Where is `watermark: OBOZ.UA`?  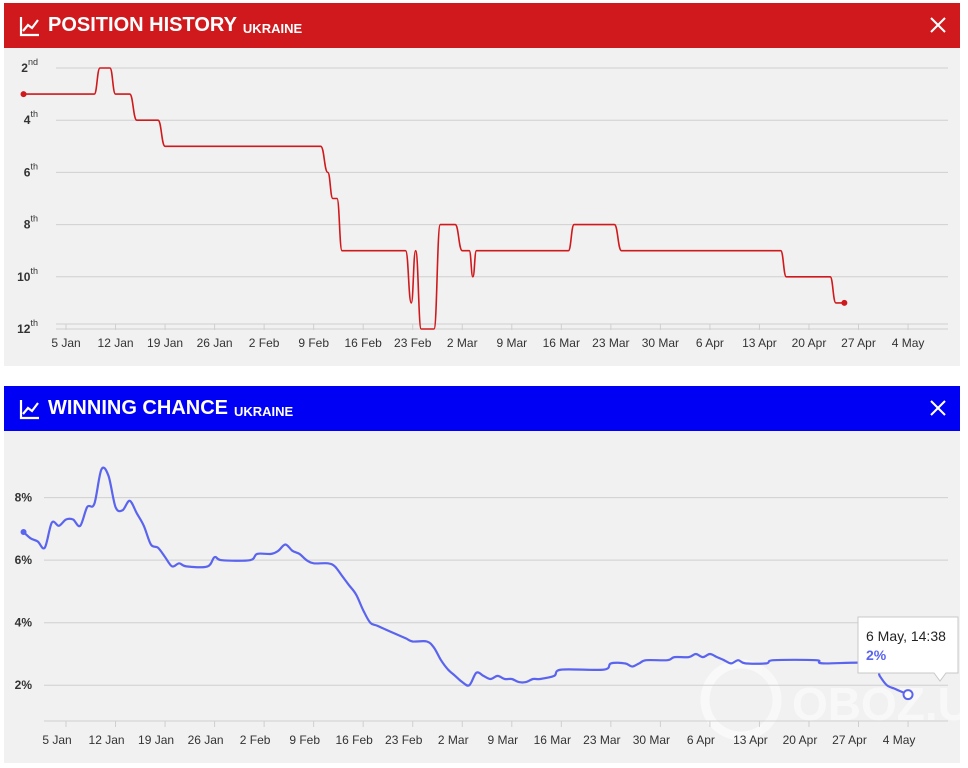
watermark: OBOZ.UA is located at coordinates (834, 700).